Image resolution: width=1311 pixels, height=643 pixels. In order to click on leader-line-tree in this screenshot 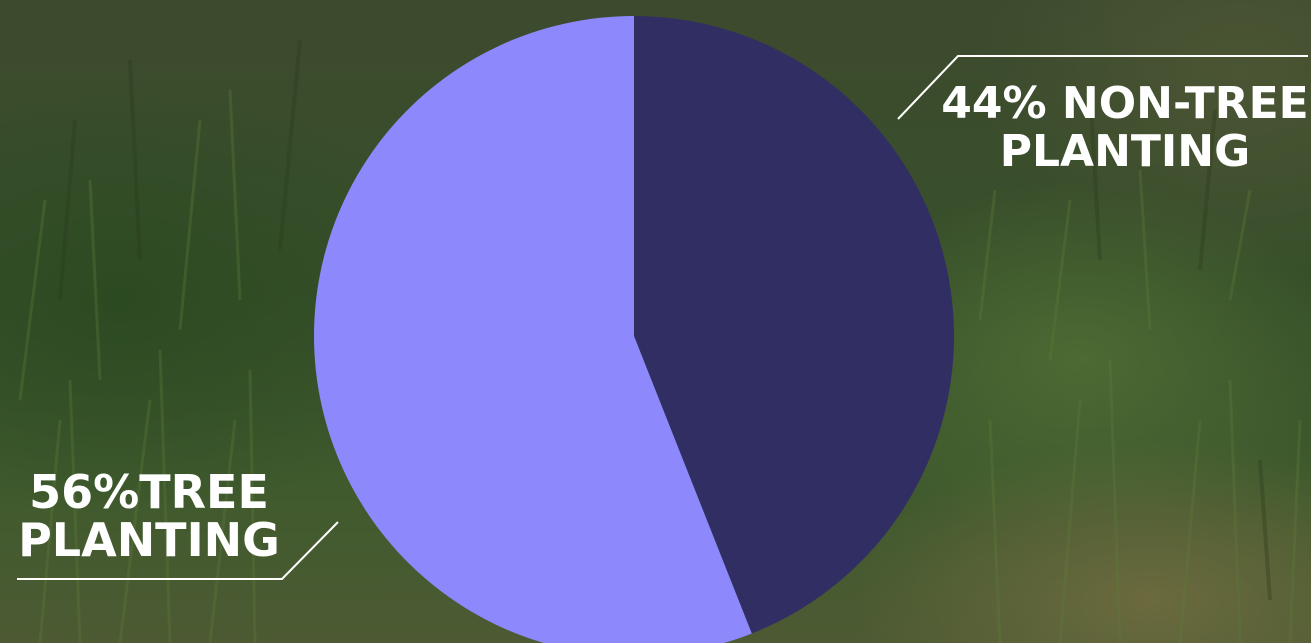, I will do `click(178, 550)`.